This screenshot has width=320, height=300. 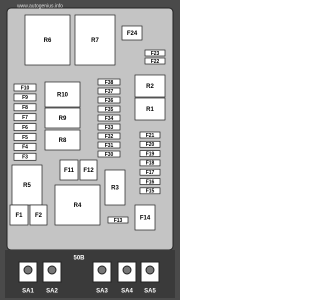 What do you see at coordinates (127, 292) in the screenshot?
I see `connector-label: SA4` at bounding box center [127, 292].